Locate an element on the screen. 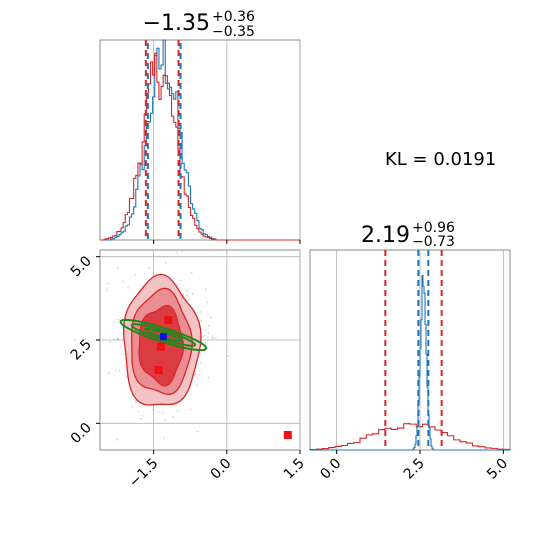  bottom-right-x-tick-label: 2.5 is located at coordinates (414, 469).